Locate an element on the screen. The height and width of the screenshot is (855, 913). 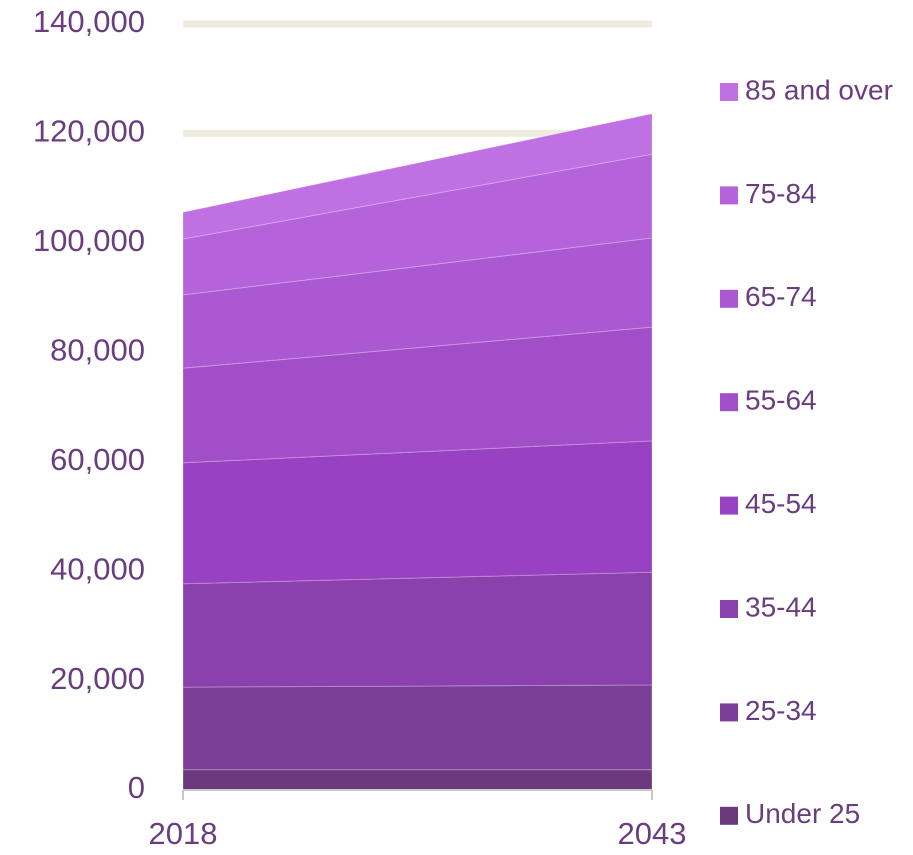
legend-label: Under 25 is located at coordinates (802, 813).